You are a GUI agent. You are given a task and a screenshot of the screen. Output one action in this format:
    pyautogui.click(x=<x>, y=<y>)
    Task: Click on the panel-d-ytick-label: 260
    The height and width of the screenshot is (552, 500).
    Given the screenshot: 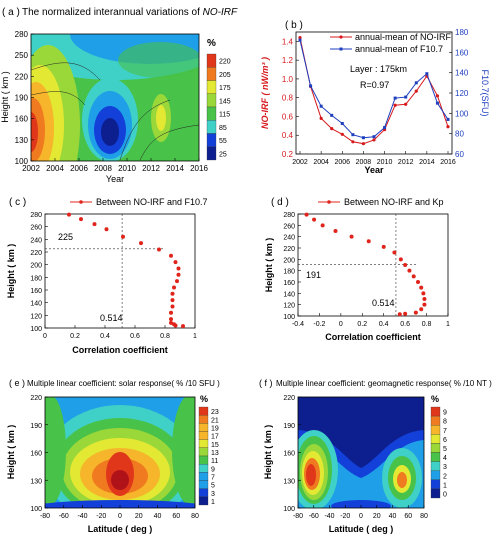 What is the action you would take?
    pyautogui.click(x=289, y=226)
    